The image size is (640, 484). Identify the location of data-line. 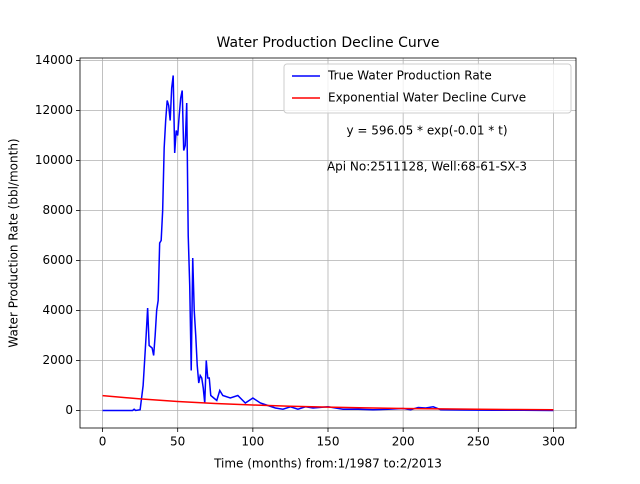
(328, 402).